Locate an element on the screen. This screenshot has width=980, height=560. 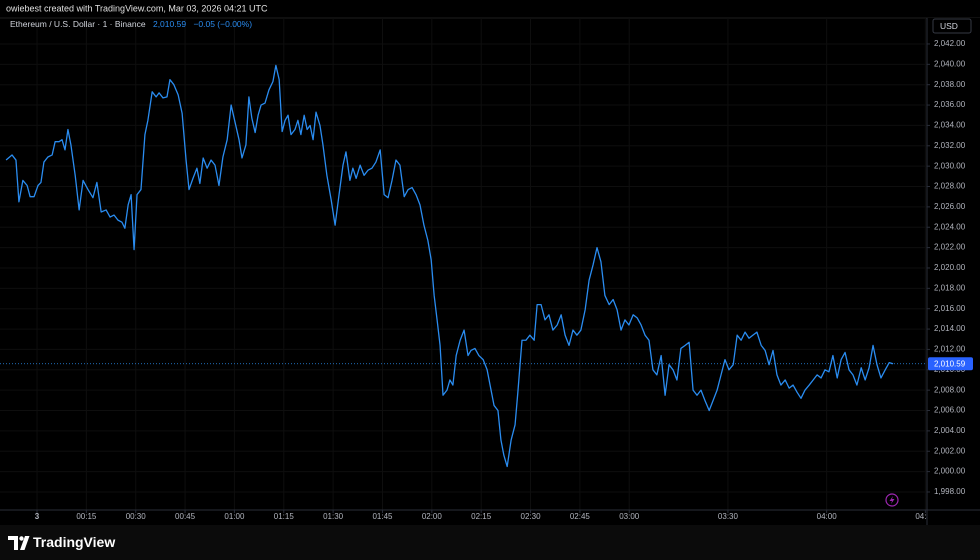
y-tick-label: 2,032.00 is located at coordinates (950, 145).